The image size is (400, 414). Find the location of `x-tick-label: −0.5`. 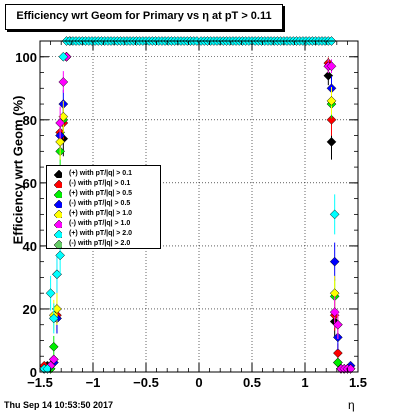

x-tick-label: −0.5 is located at coordinates (146, 382).